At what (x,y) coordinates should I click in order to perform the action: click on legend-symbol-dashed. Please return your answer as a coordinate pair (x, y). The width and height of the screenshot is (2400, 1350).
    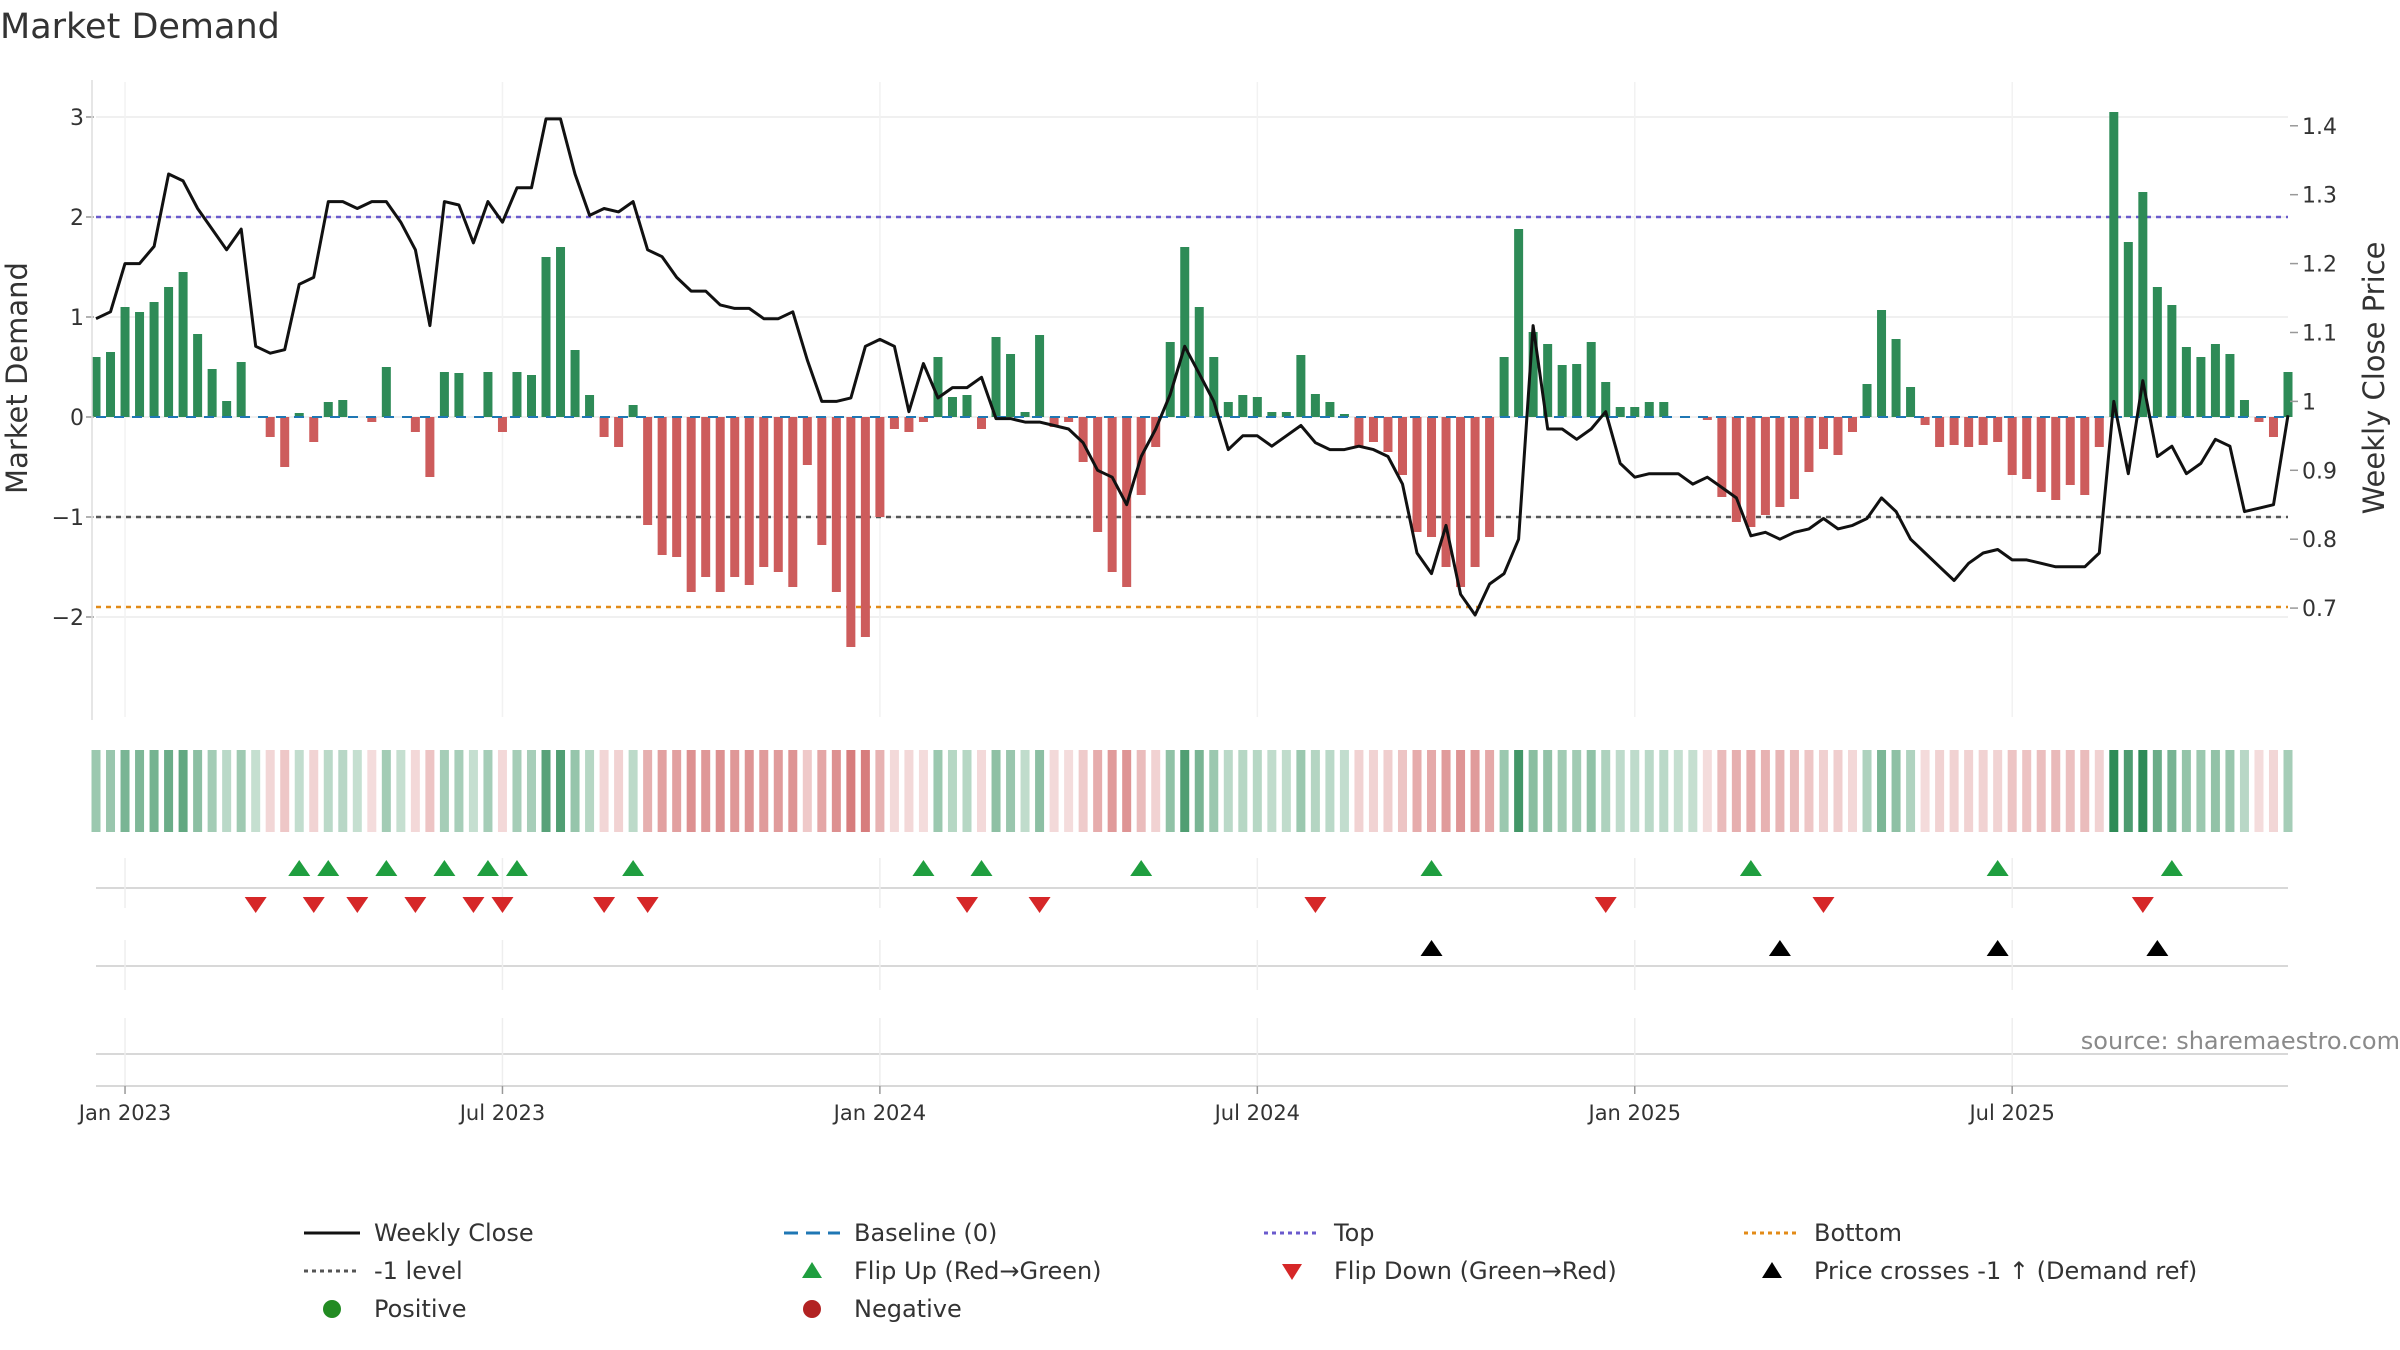
    Looking at the image, I should click on (812, 1233).